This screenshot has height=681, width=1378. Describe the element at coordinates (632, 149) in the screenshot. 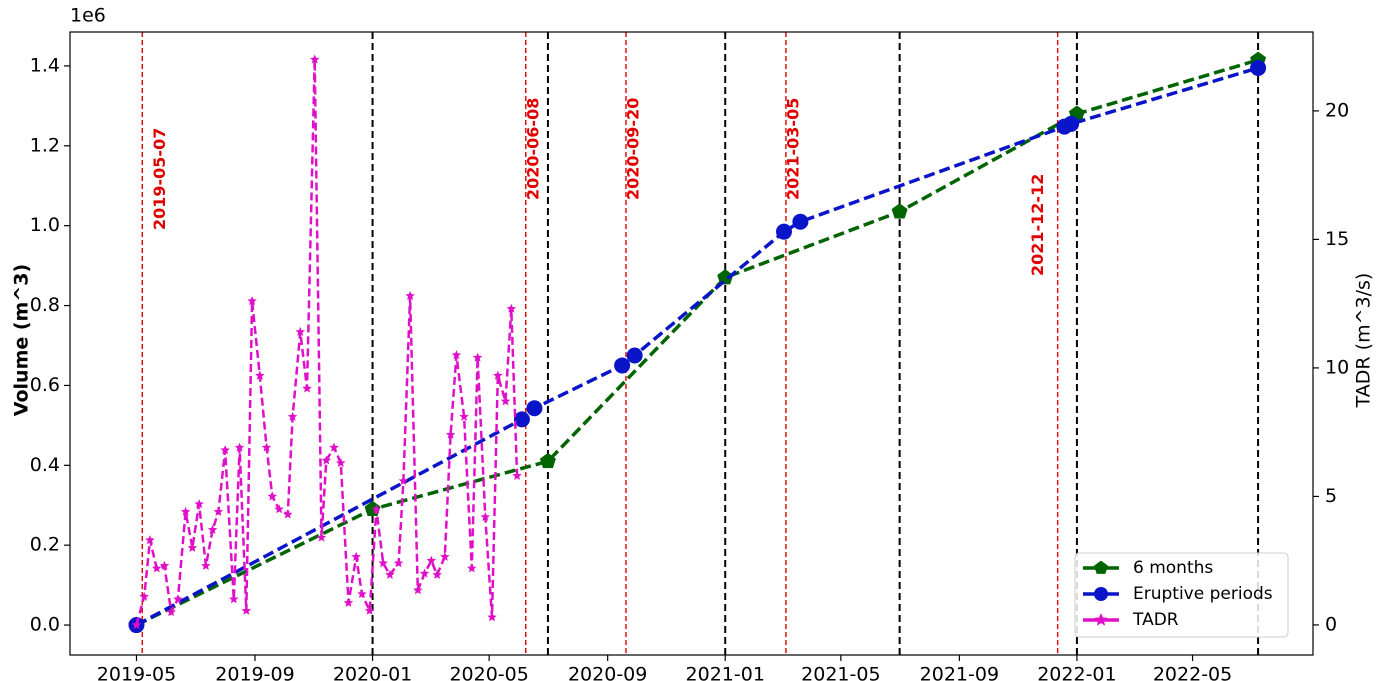

I see `event-label: 2020-09-20` at that location.